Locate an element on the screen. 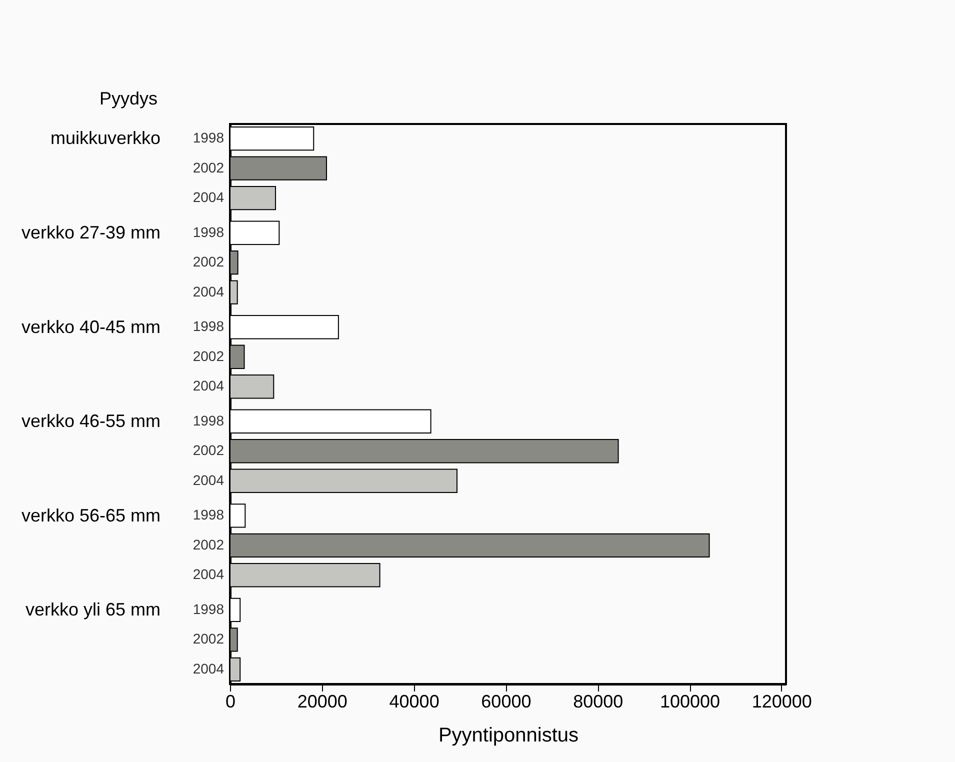 Image resolution: width=955 pixels, height=762 pixels. x-tick-label: 60000 is located at coordinates (506, 702).